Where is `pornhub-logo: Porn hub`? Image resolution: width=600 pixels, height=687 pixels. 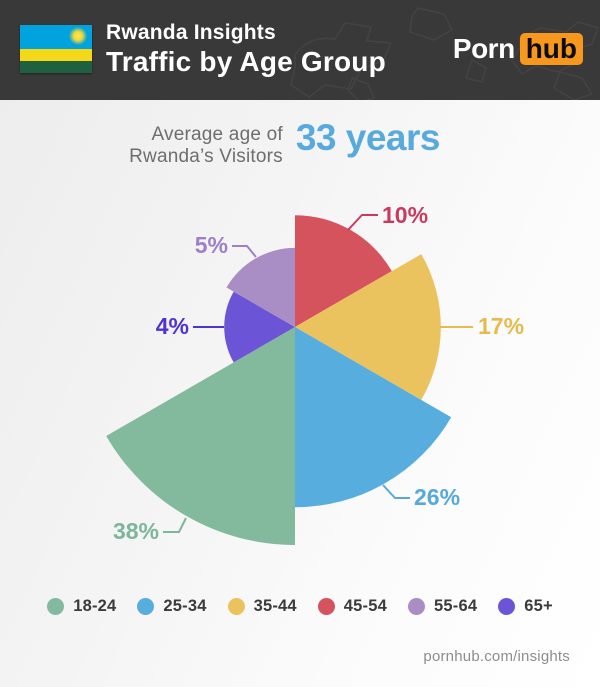
pornhub-logo: Porn hub is located at coordinates (518, 49).